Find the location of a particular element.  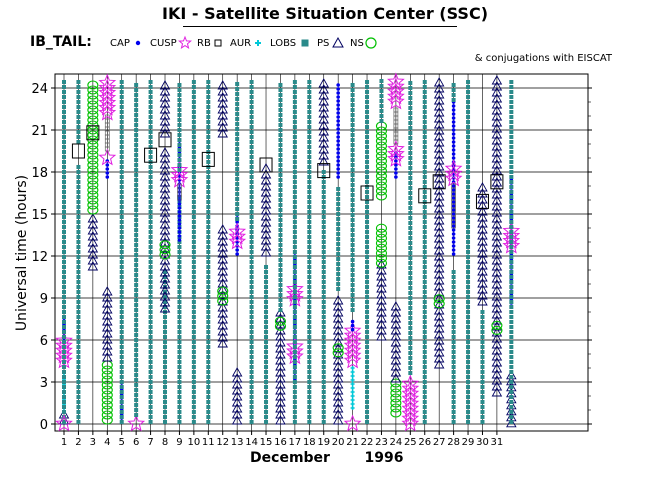

eiscat-mark is located at coordinates (93, 133).